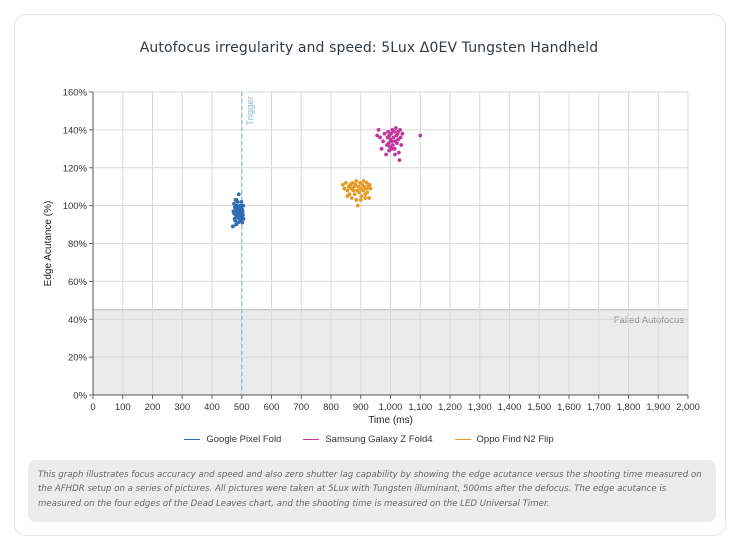 Image resolution: width=738 pixels, height=550 pixels. What do you see at coordinates (515, 439) in the screenshot?
I see `legend-label: Oppo Find N2 Flip` at bounding box center [515, 439].